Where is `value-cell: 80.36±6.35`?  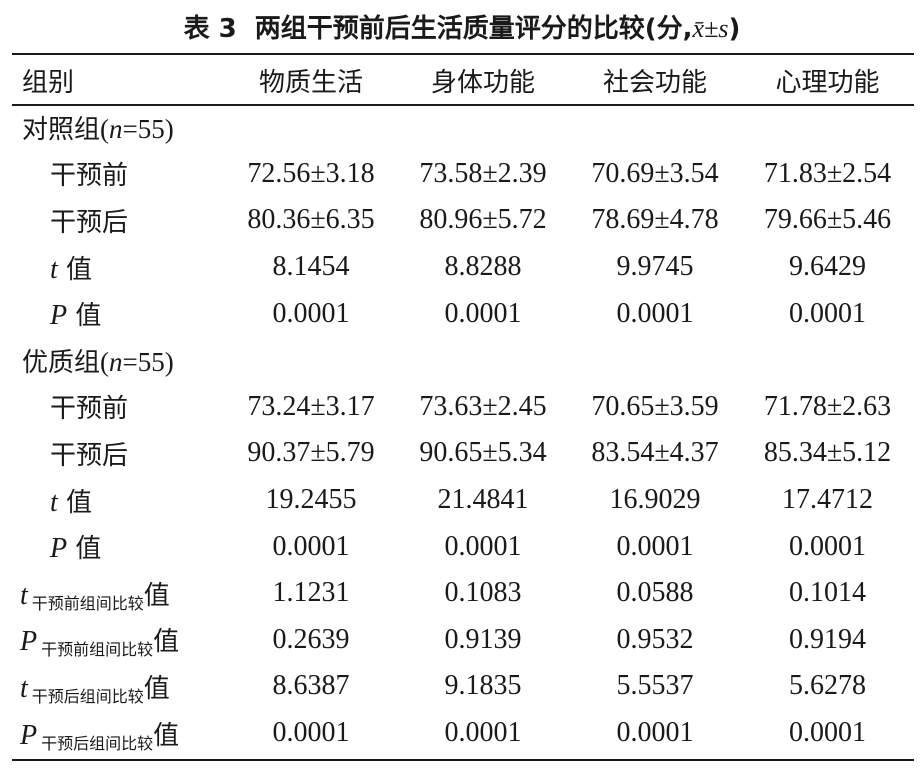 value-cell: 80.36±6.35 is located at coordinates (311, 220).